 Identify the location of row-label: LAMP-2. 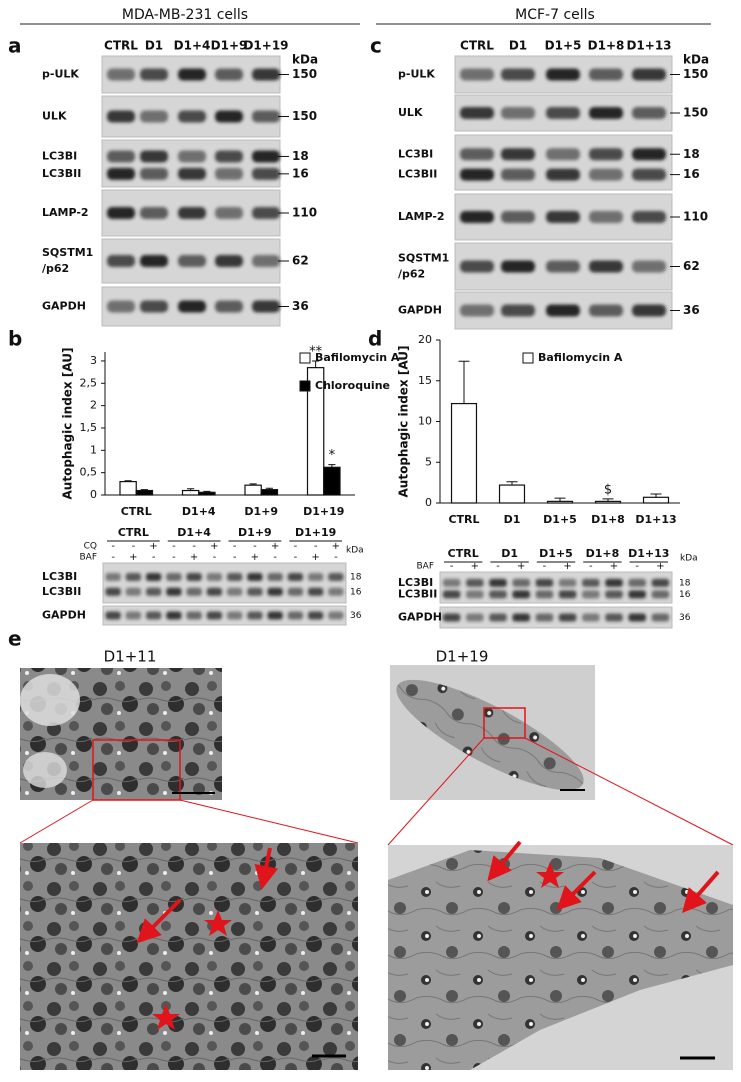
(65, 212).